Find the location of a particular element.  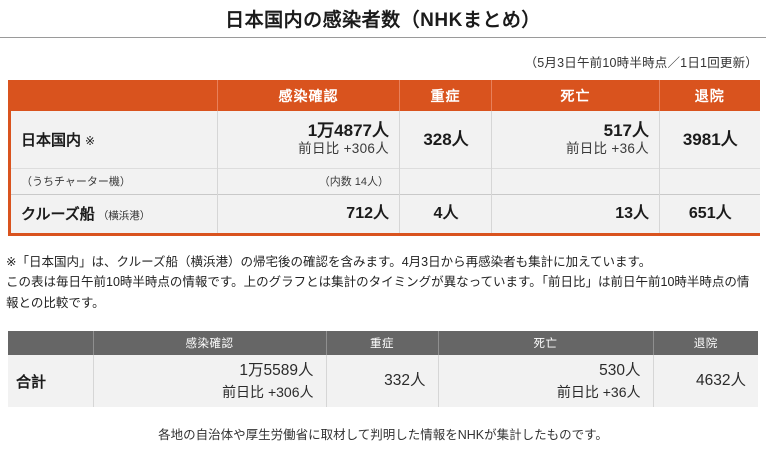

row-label-cruise: クルーズ船 （横浜港） is located at coordinates (113, 213).